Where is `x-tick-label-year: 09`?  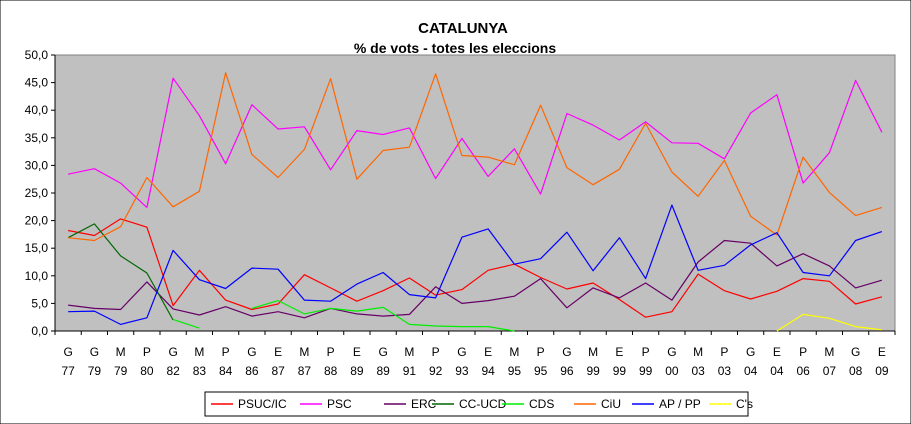
x-tick-label-year: 09 is located at coordinates (882, 371).